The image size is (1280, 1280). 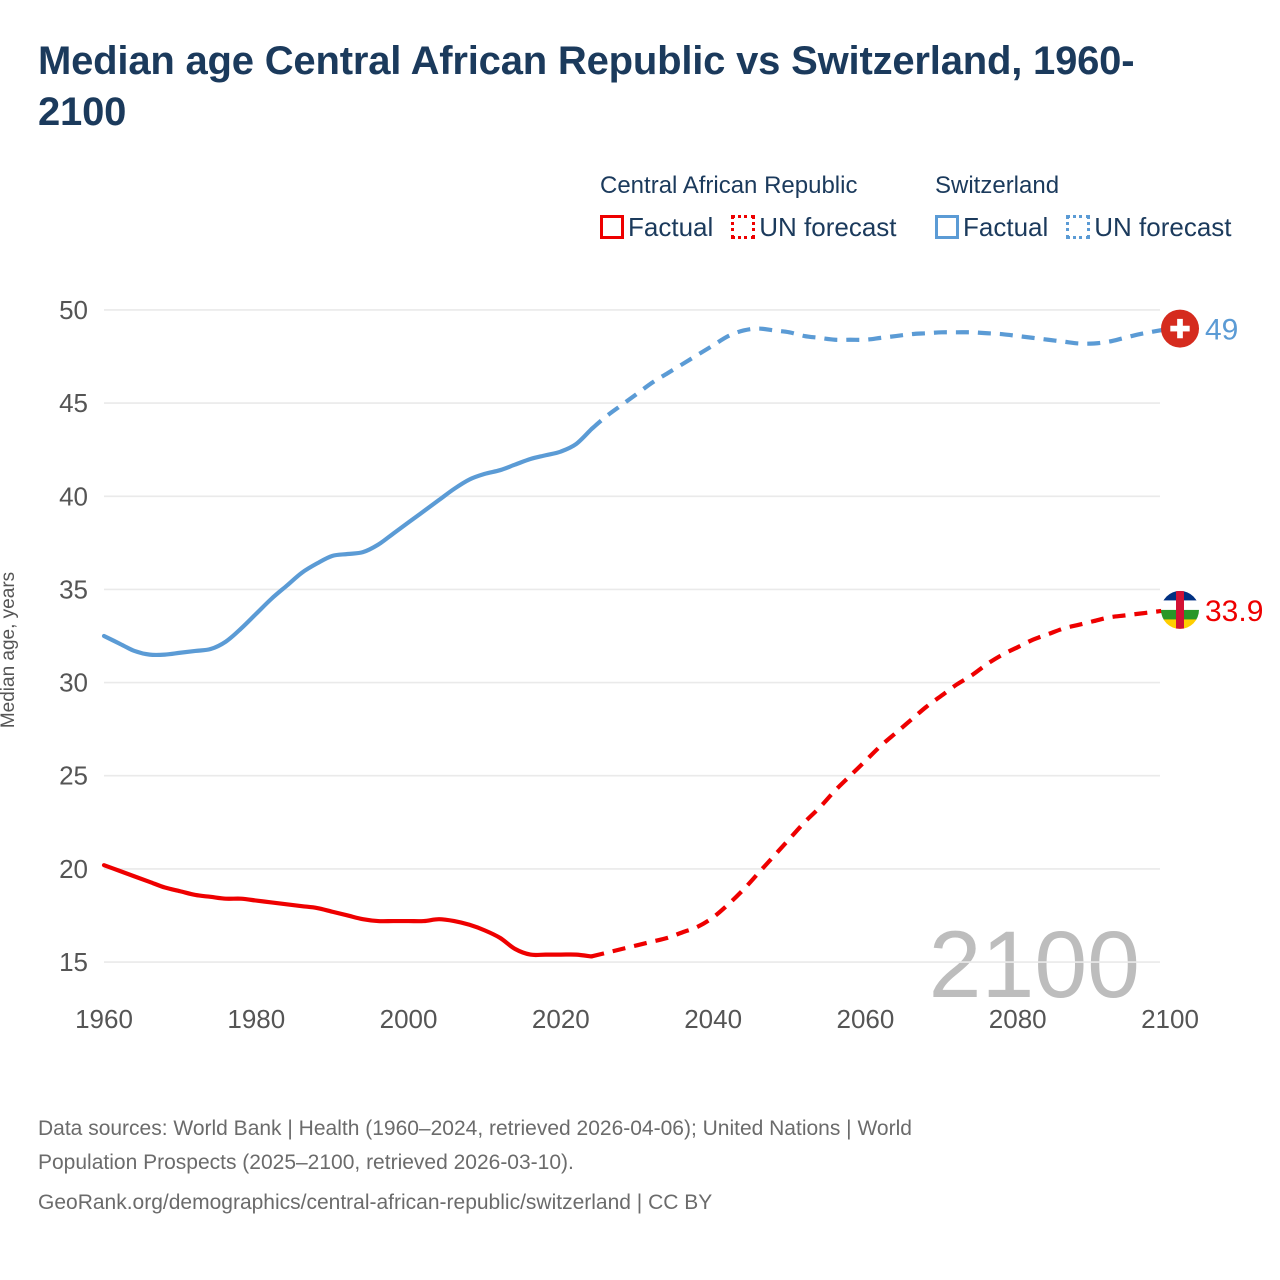 I want to click on legend-item-car-forecast: UN forecast, so click(x=814, y=227).